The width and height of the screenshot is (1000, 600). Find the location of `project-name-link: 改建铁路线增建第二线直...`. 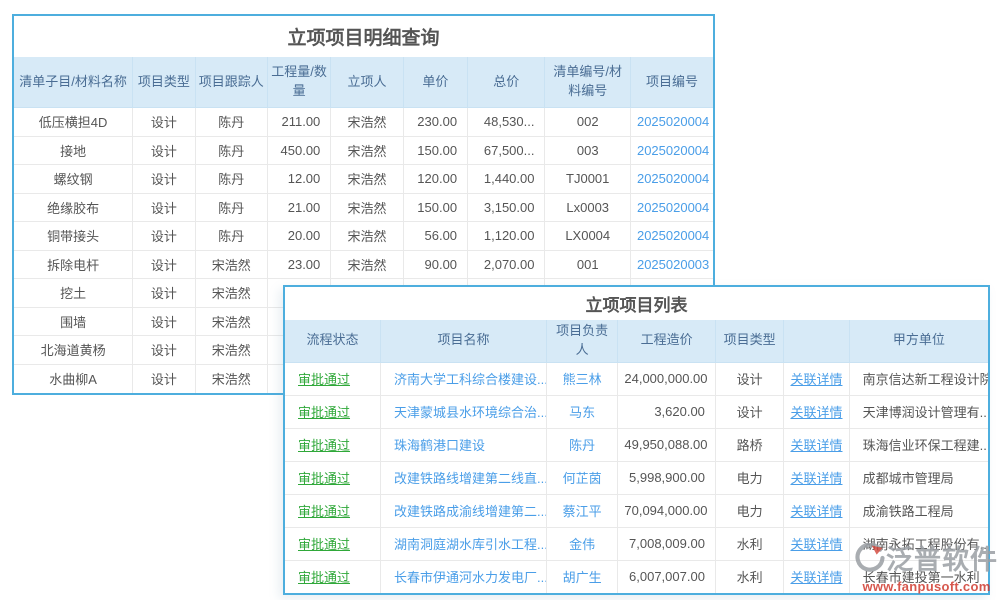

project-name-link: 改建铁路线增建第二线直... is located at coordinates (470, 479).